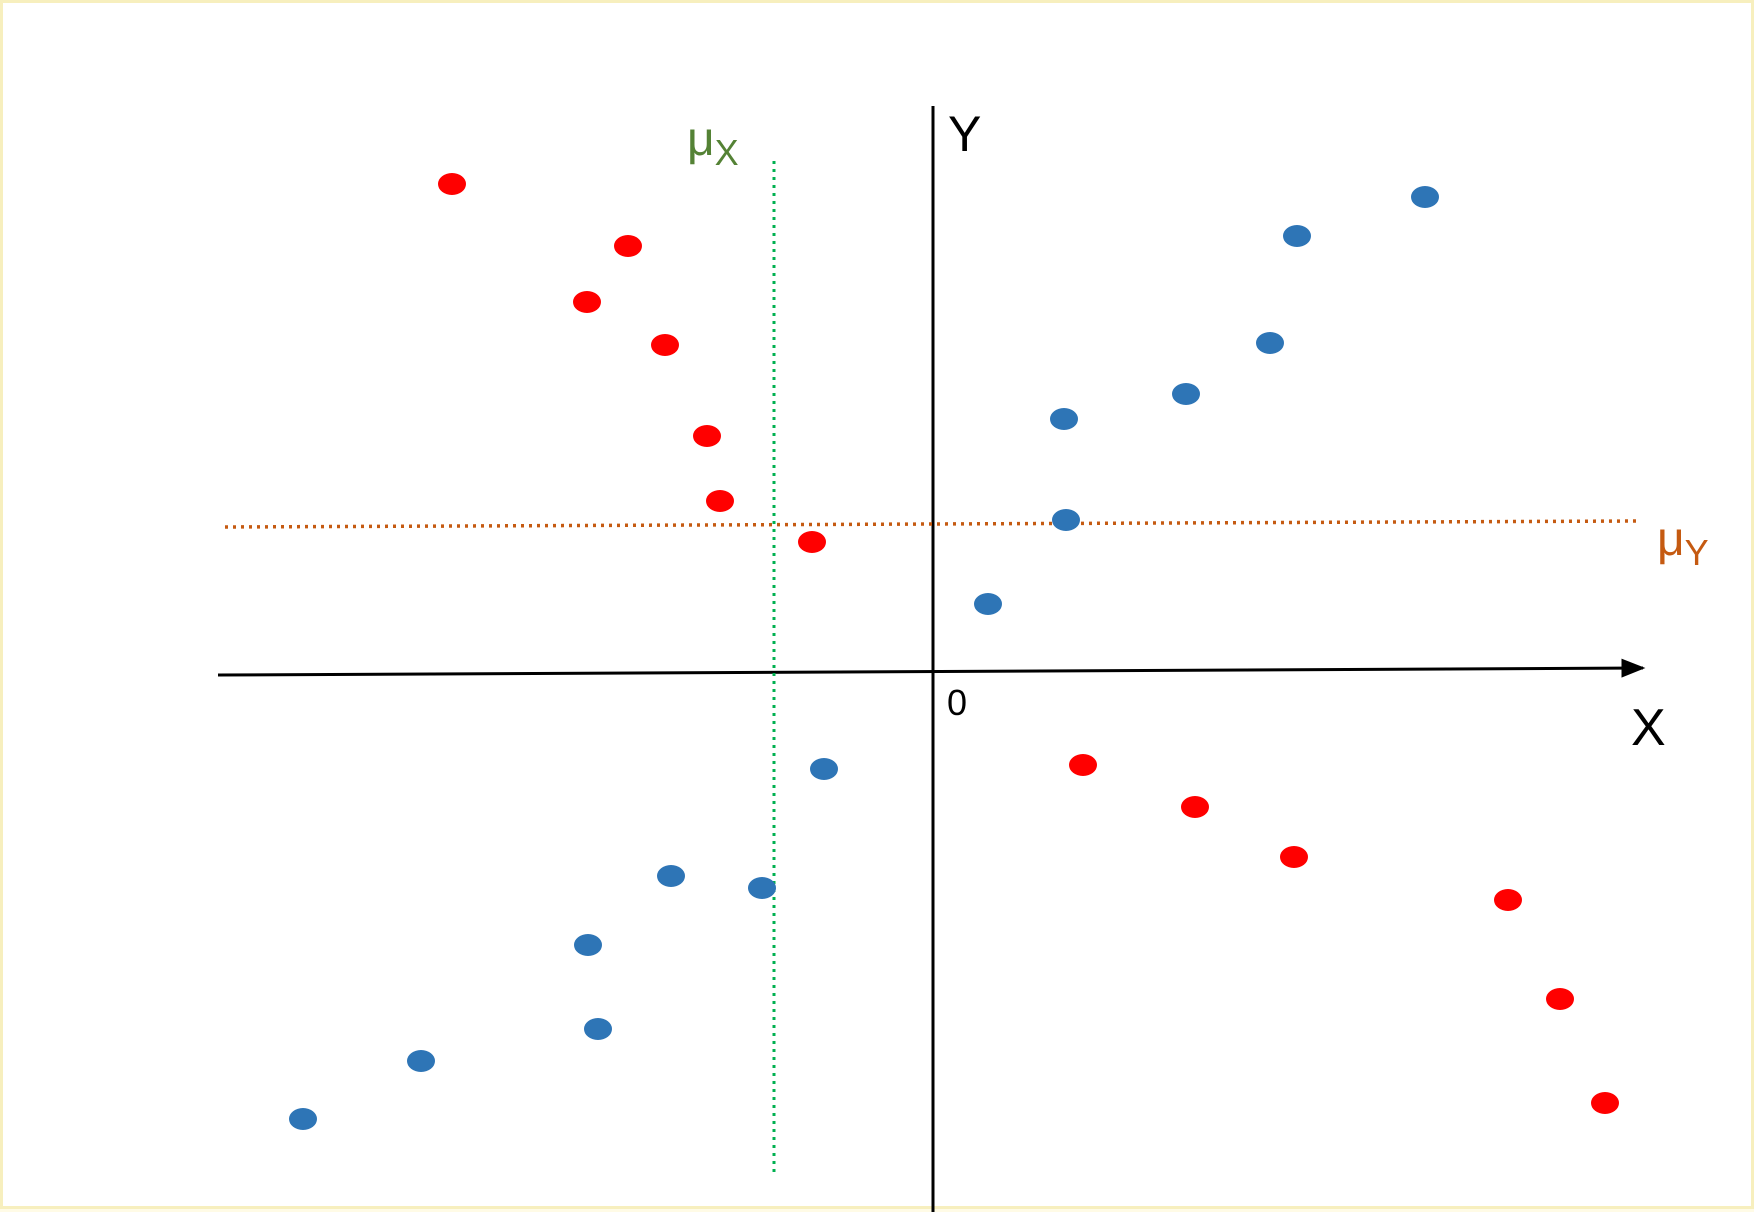 The image size is (1754, 1212). What do you see at coordinates (1697, 552) in the screenshot?
I see `mean-y-subscript: Y` at bounding box center [1697, 552].